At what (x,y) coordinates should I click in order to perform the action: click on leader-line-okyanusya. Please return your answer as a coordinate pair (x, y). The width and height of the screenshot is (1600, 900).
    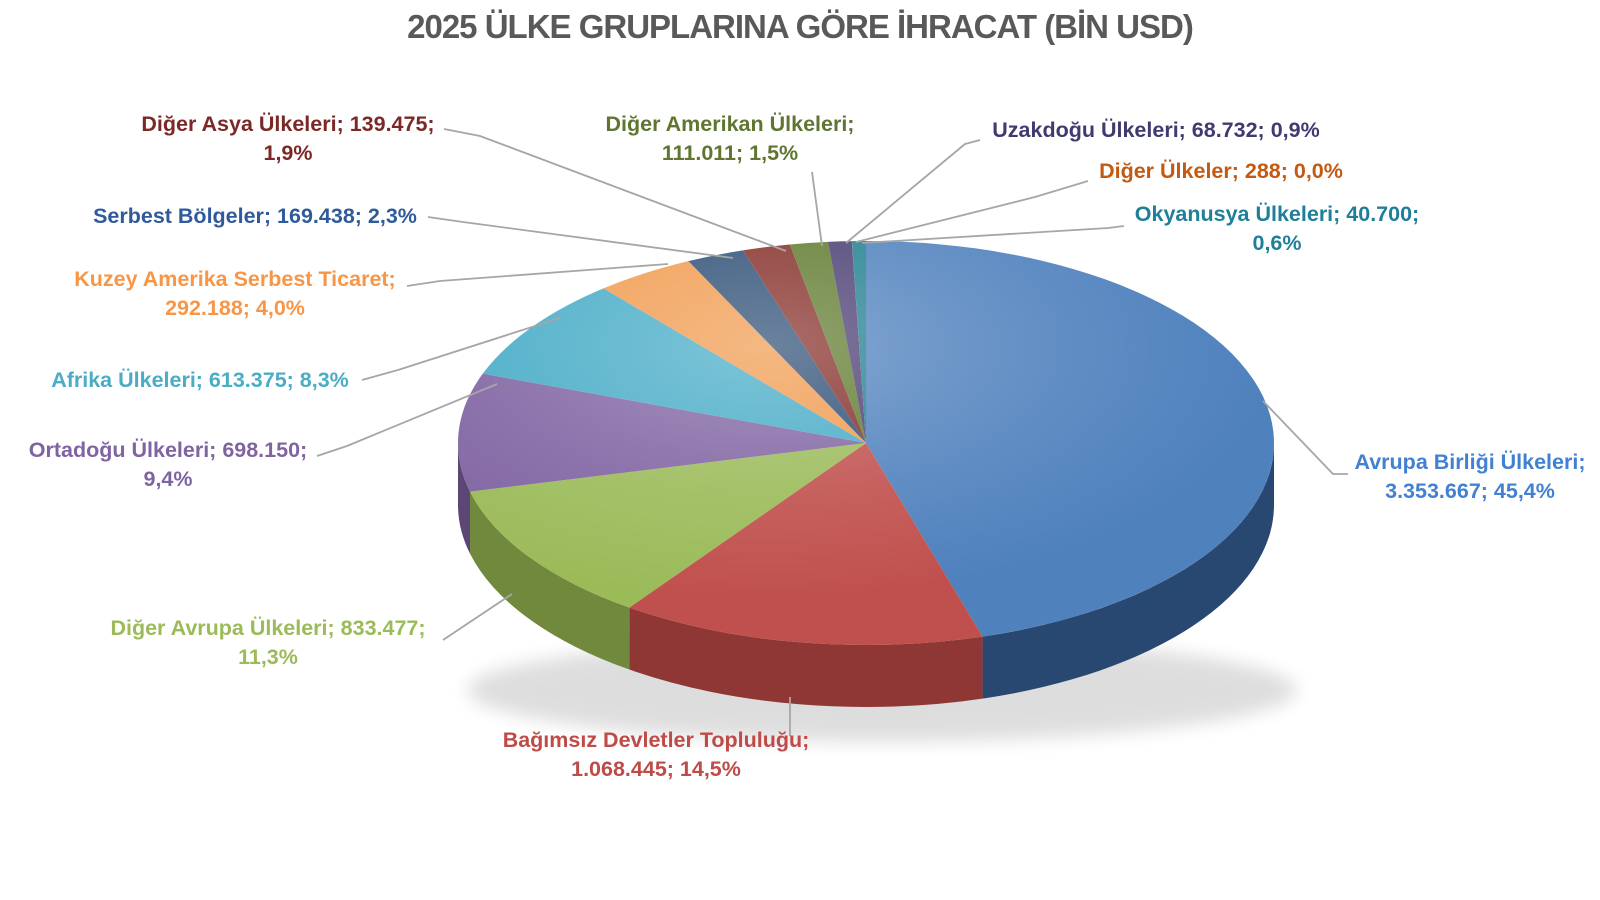
    Looking at the image, I should click on (993, 234).